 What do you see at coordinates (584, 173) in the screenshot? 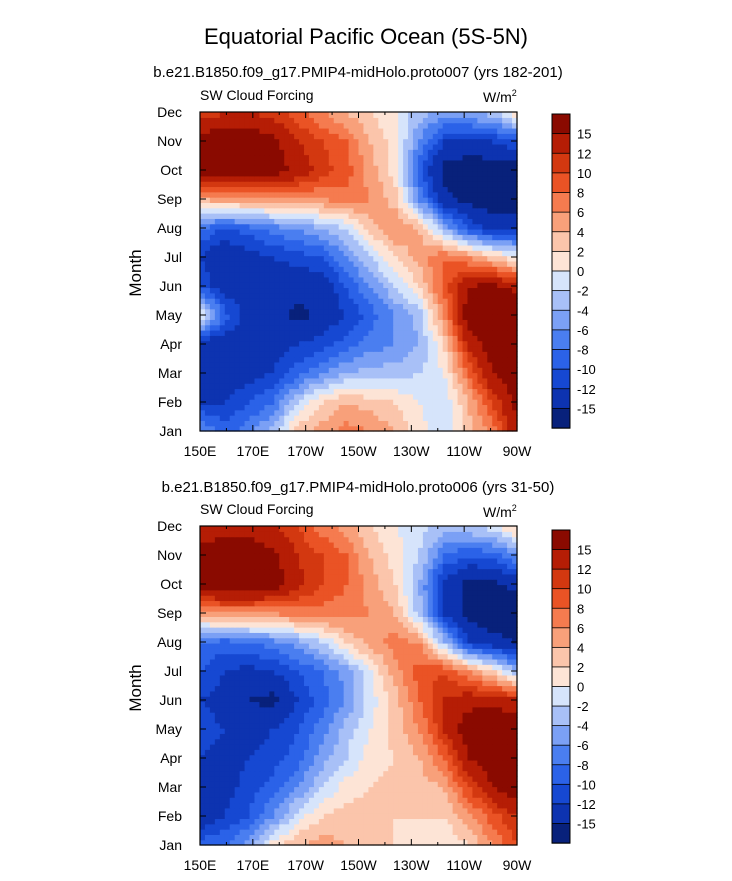
I see `colorbar-label: 10` at bounding box center [584, 173].